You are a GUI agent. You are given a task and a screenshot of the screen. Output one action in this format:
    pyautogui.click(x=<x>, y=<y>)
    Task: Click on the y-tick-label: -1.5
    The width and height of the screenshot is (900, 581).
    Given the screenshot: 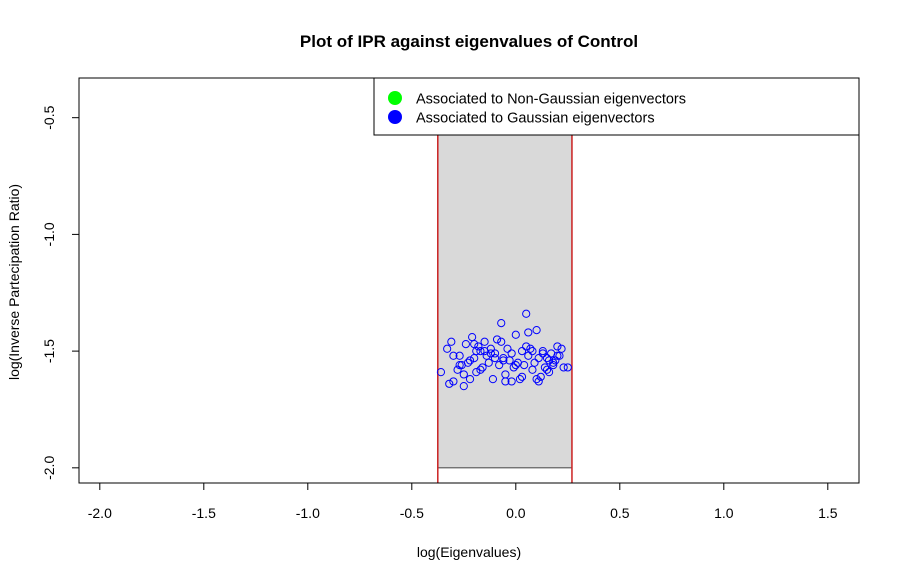 What is the action you would take?
    pyautogui.click(x=49, y=351)
    